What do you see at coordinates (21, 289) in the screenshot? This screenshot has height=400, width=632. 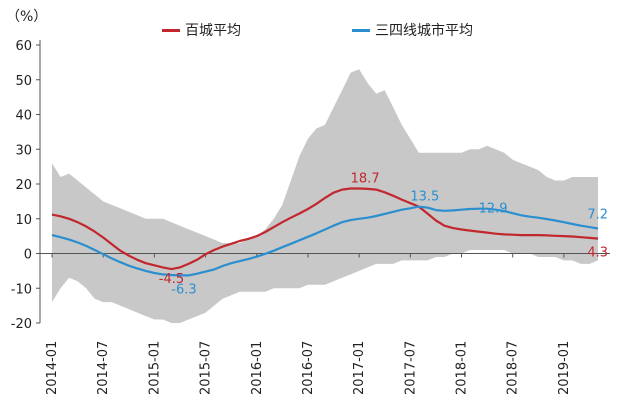 I see `y-tick-label: -10` at bounding box center [21, 289].